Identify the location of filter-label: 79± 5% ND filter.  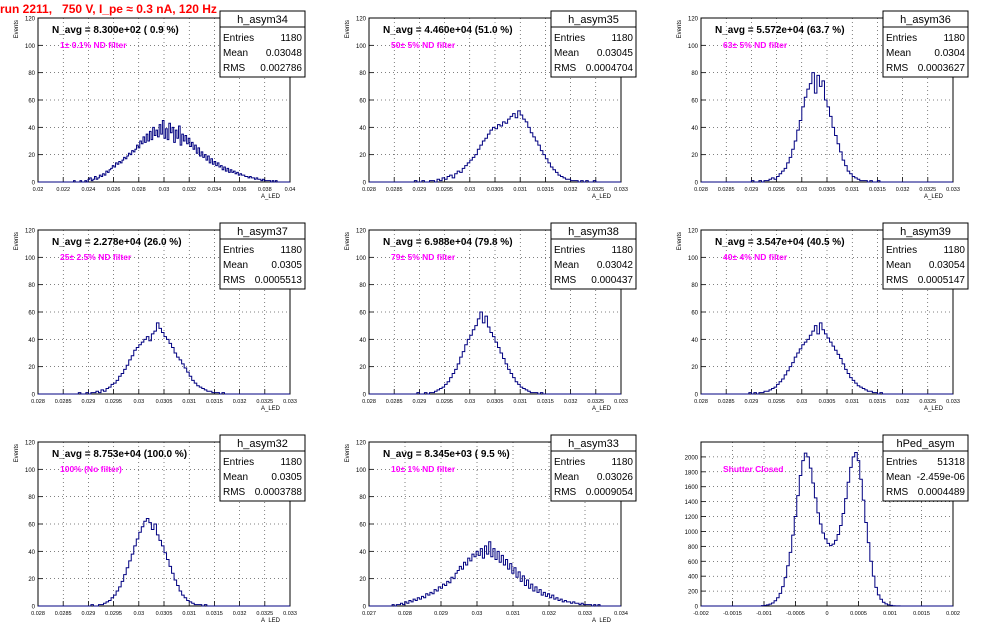
(423, 257).